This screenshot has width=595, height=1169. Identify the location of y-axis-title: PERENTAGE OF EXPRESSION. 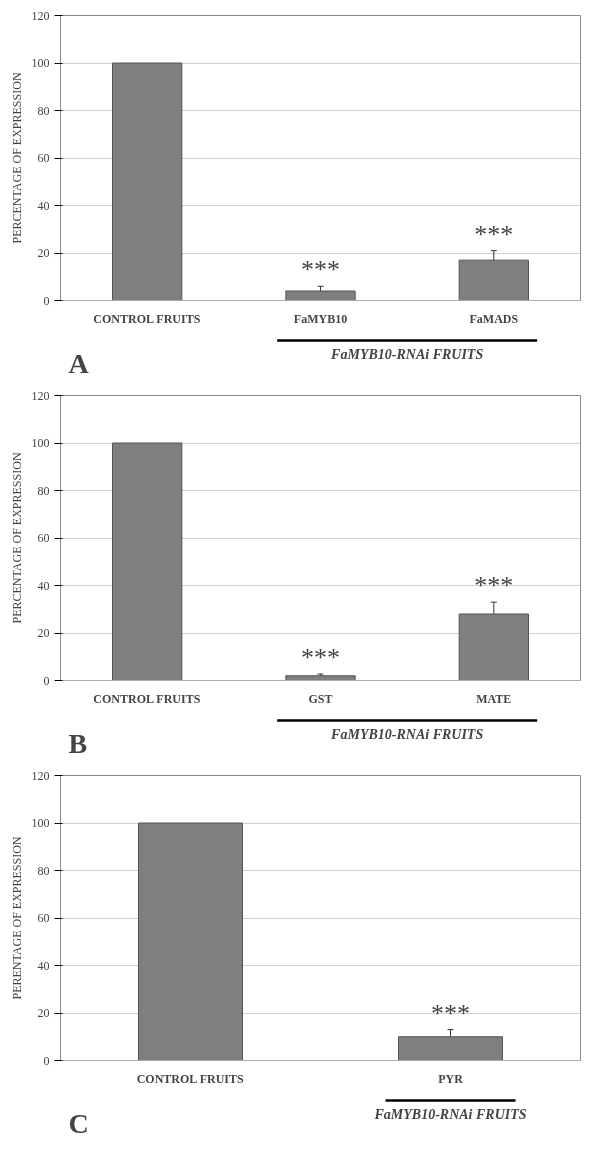
(16, 918).